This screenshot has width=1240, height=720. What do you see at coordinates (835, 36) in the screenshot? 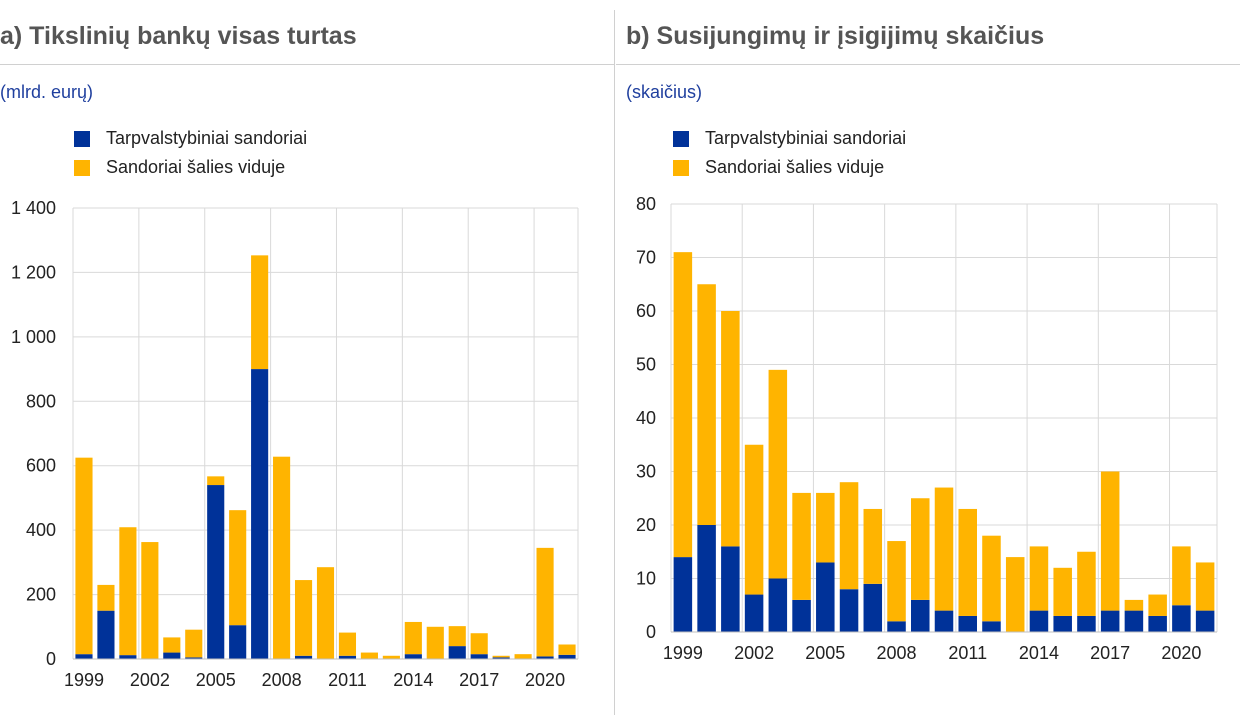
I see `panel-b-title: b) Susijungimų ir įsigijimų skaičius` at bounding box center [835, 36].